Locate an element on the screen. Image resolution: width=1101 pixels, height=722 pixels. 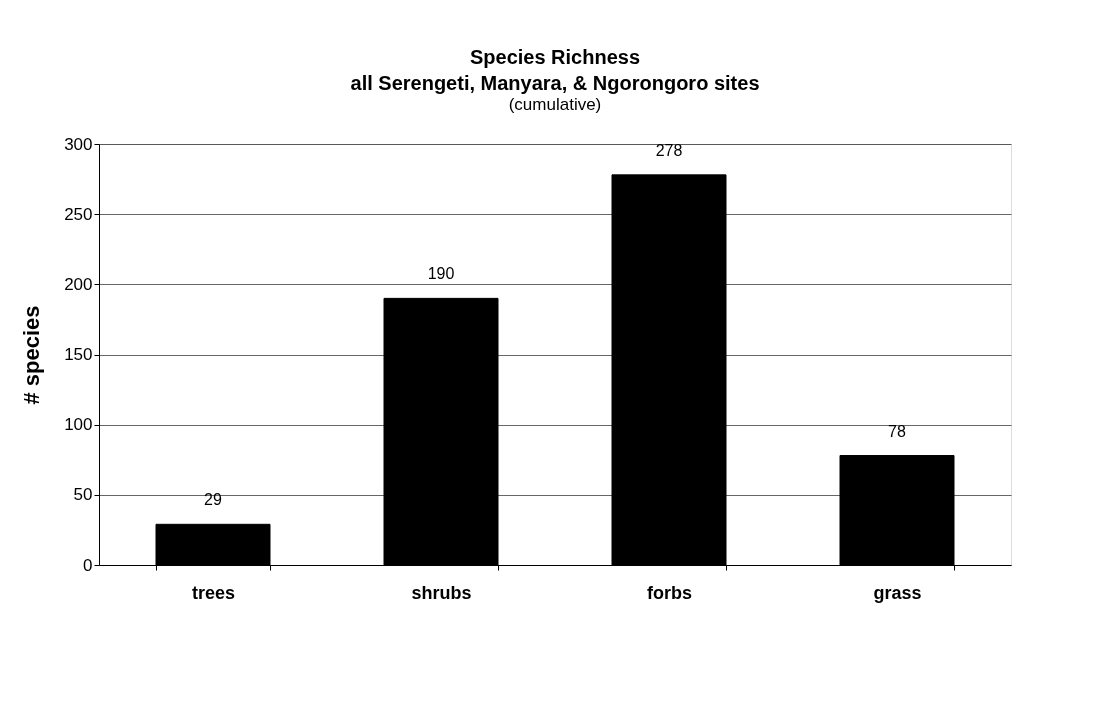
y-tick-label: 250 is located at coordinates (78, 214).